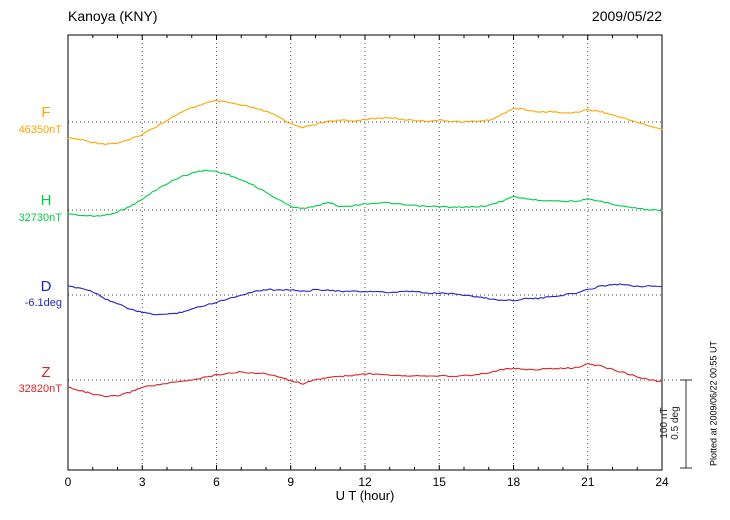 This screenshot has width=730, height=520. I want to click on x-tick-label: 12, so click(365, 482).